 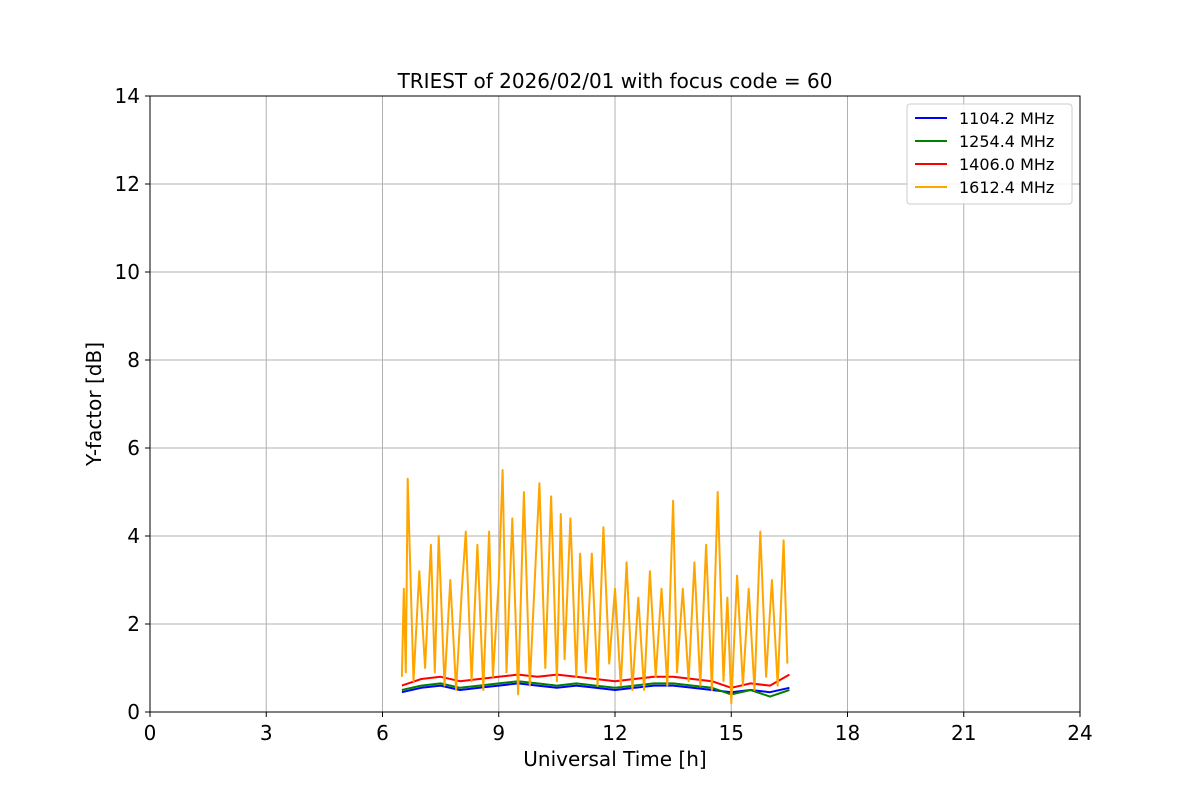 What do you see at coordinates (1006, 164) in the screenshot?
I see `legend-label: 1406.0 MHz` at bounding box center [1006, 164].